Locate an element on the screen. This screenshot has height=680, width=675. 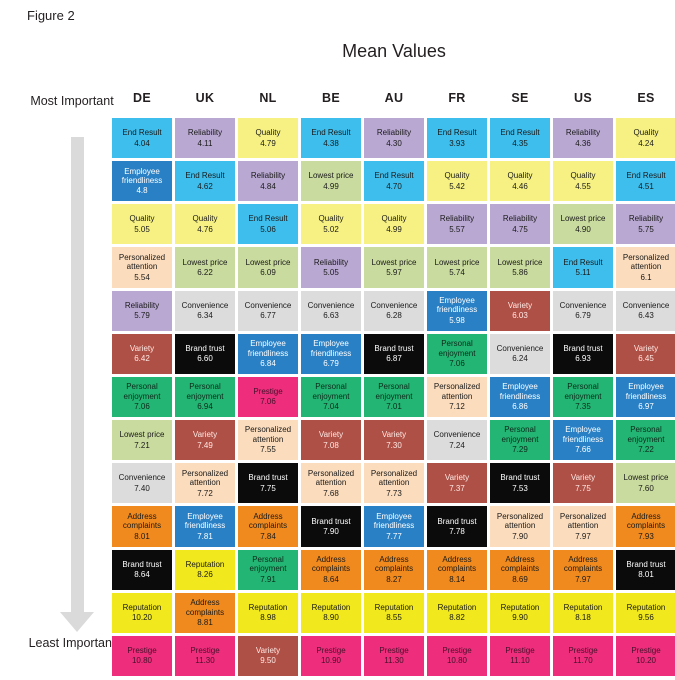
chart-title: Mean Values is located at coordinates (394, 51).